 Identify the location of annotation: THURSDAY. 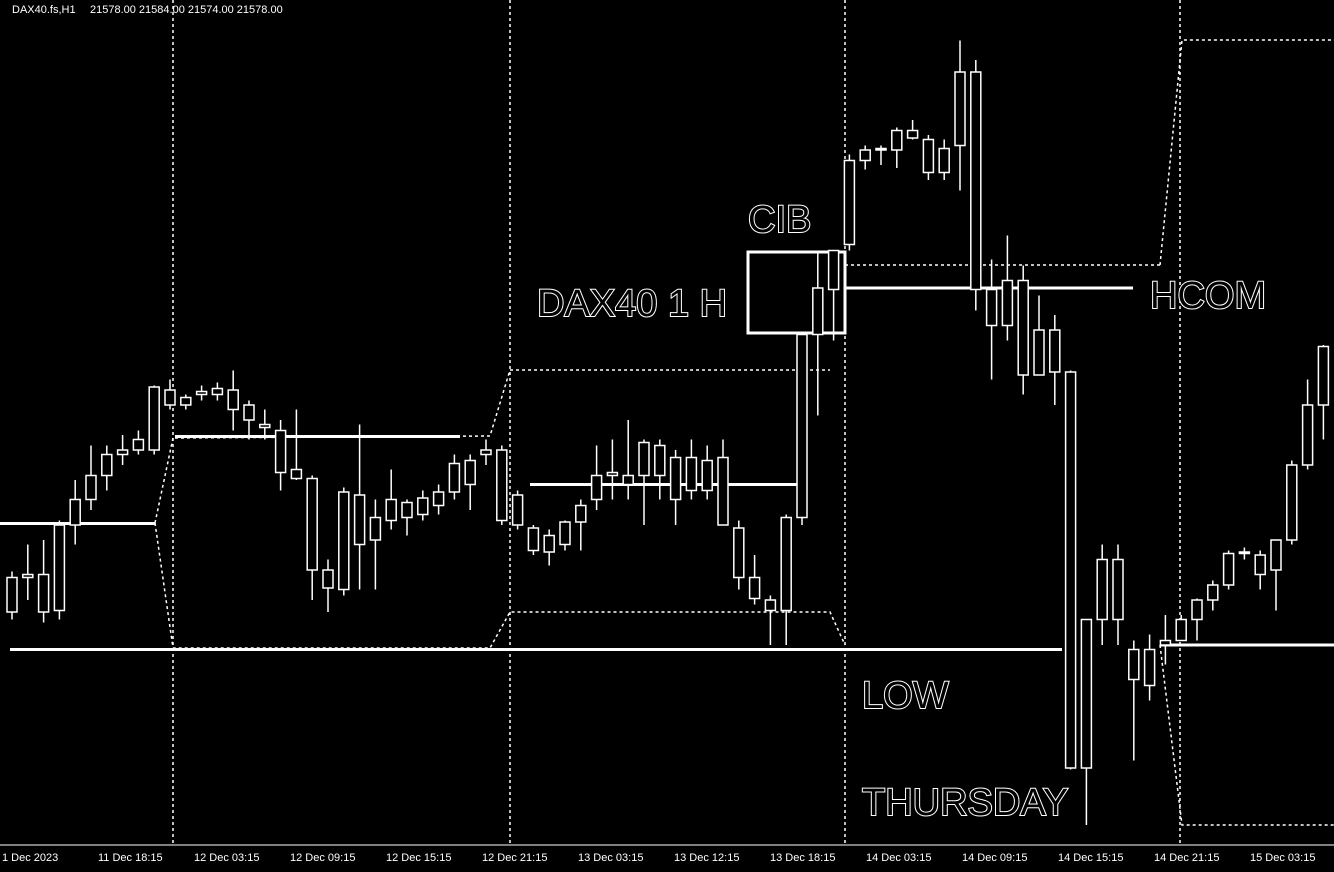
(965, 803).